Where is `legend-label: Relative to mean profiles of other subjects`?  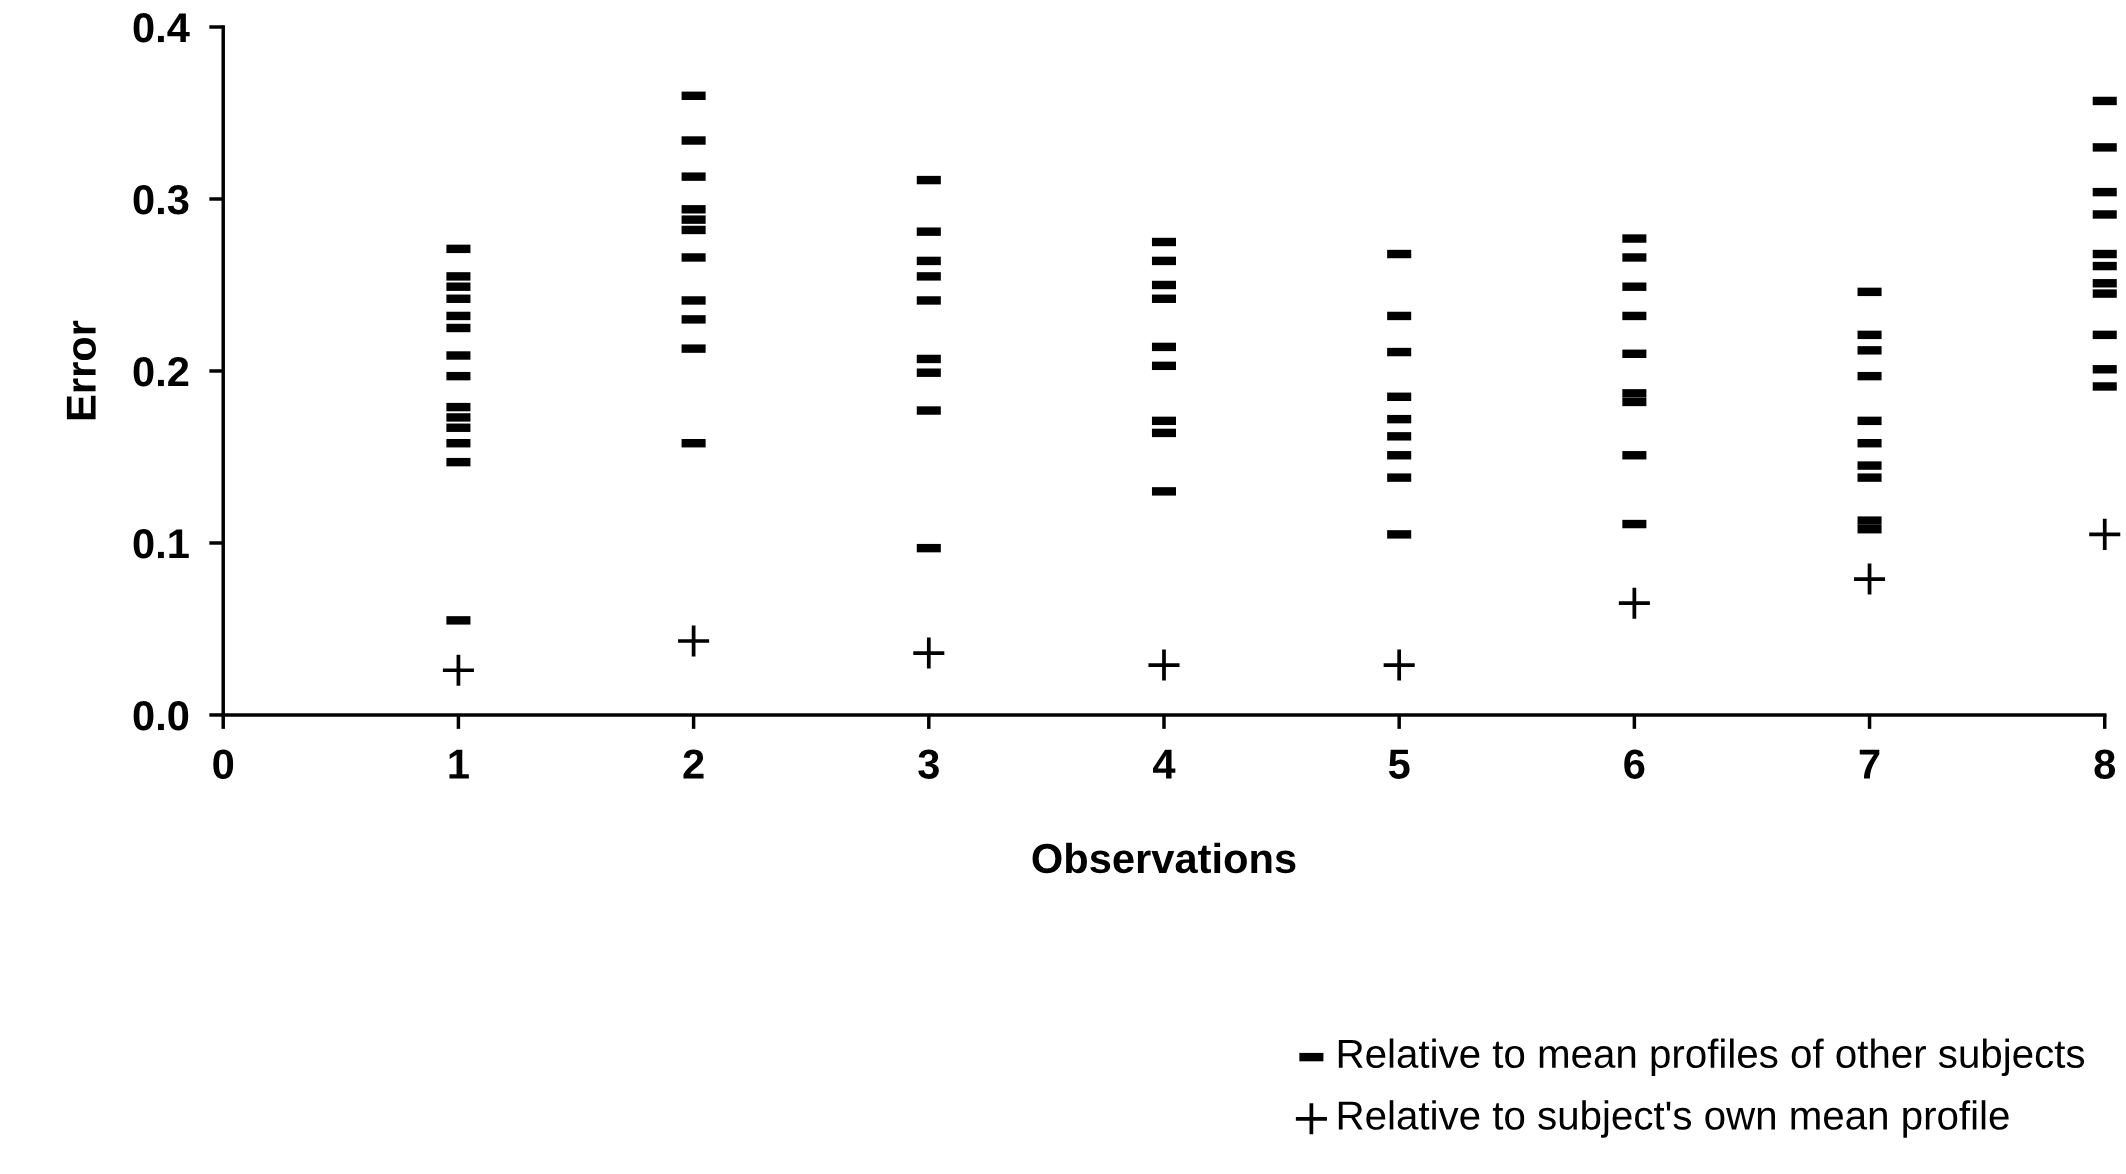
legend-label: Relative to mean profiles of other subjects is located at coordinates (1711, 1057).